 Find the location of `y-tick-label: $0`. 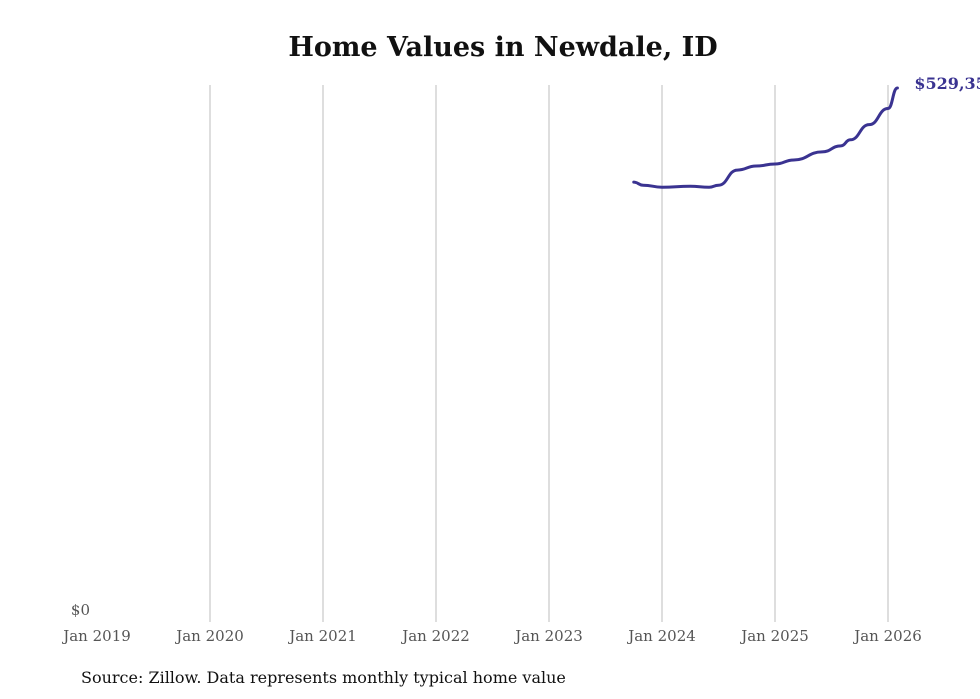

y-tick-label: $0 is located at coordinates (80, 610).